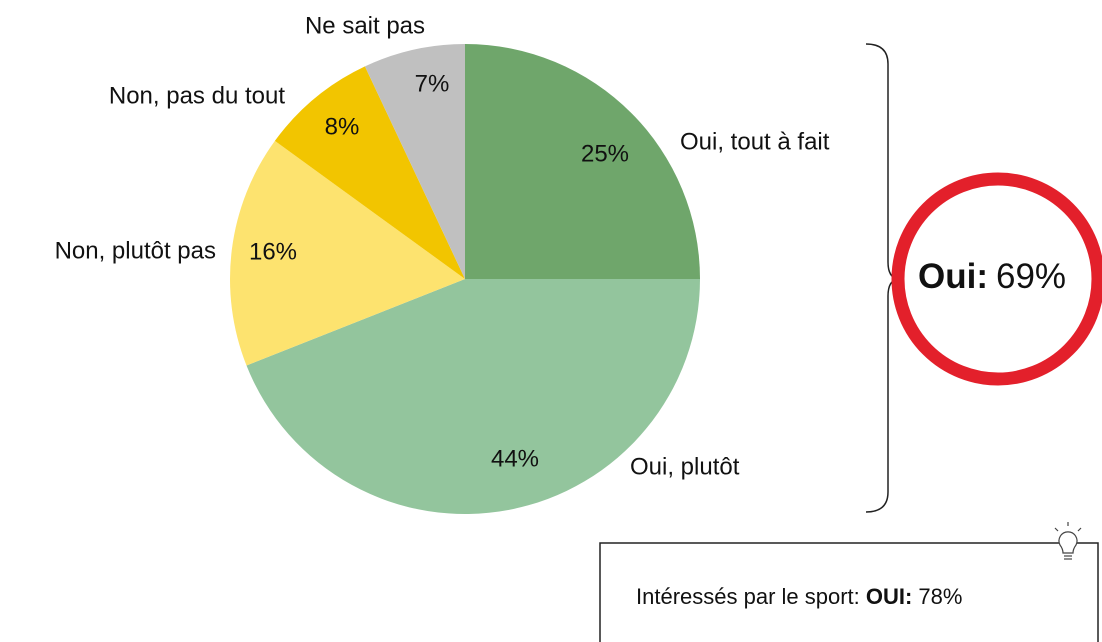 Image resolution: width=1102 pixels, height=642 pixels. I want to click on note-text: Intéressés par le sport:, so click(751, 596).